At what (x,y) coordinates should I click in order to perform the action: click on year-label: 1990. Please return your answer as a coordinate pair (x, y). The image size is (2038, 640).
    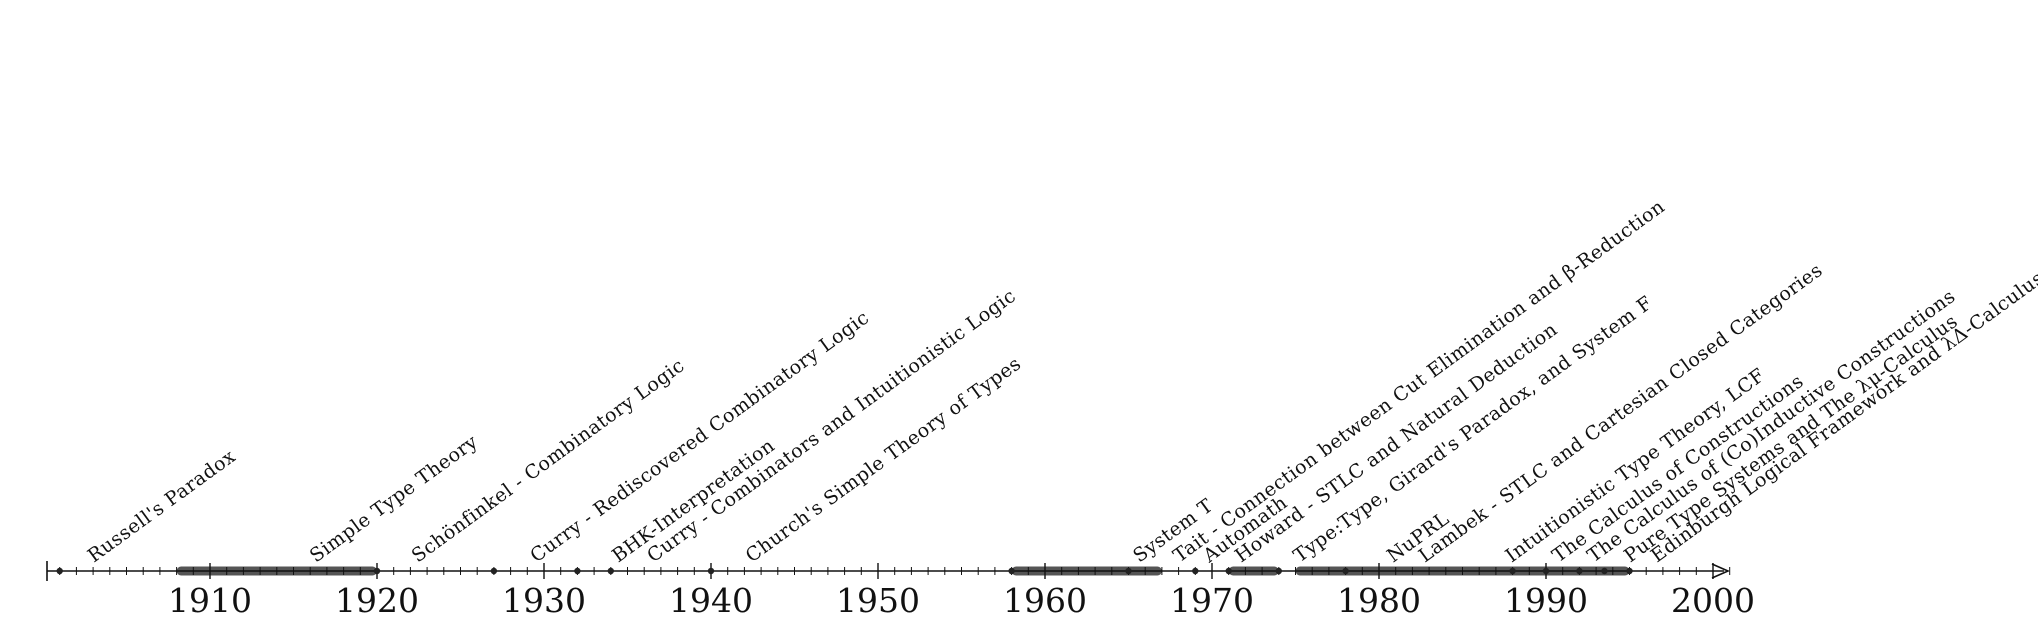
    Looking at the image, I should click on (1546, 600).